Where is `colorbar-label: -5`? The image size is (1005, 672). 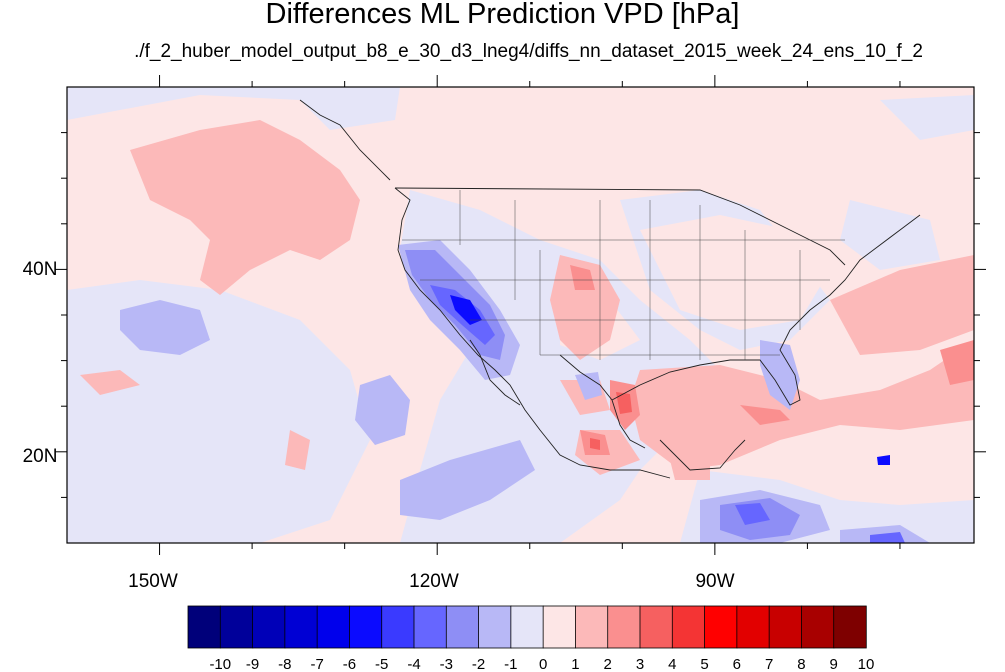
colorbar-label: -5 is located at coordinates (381, 664).